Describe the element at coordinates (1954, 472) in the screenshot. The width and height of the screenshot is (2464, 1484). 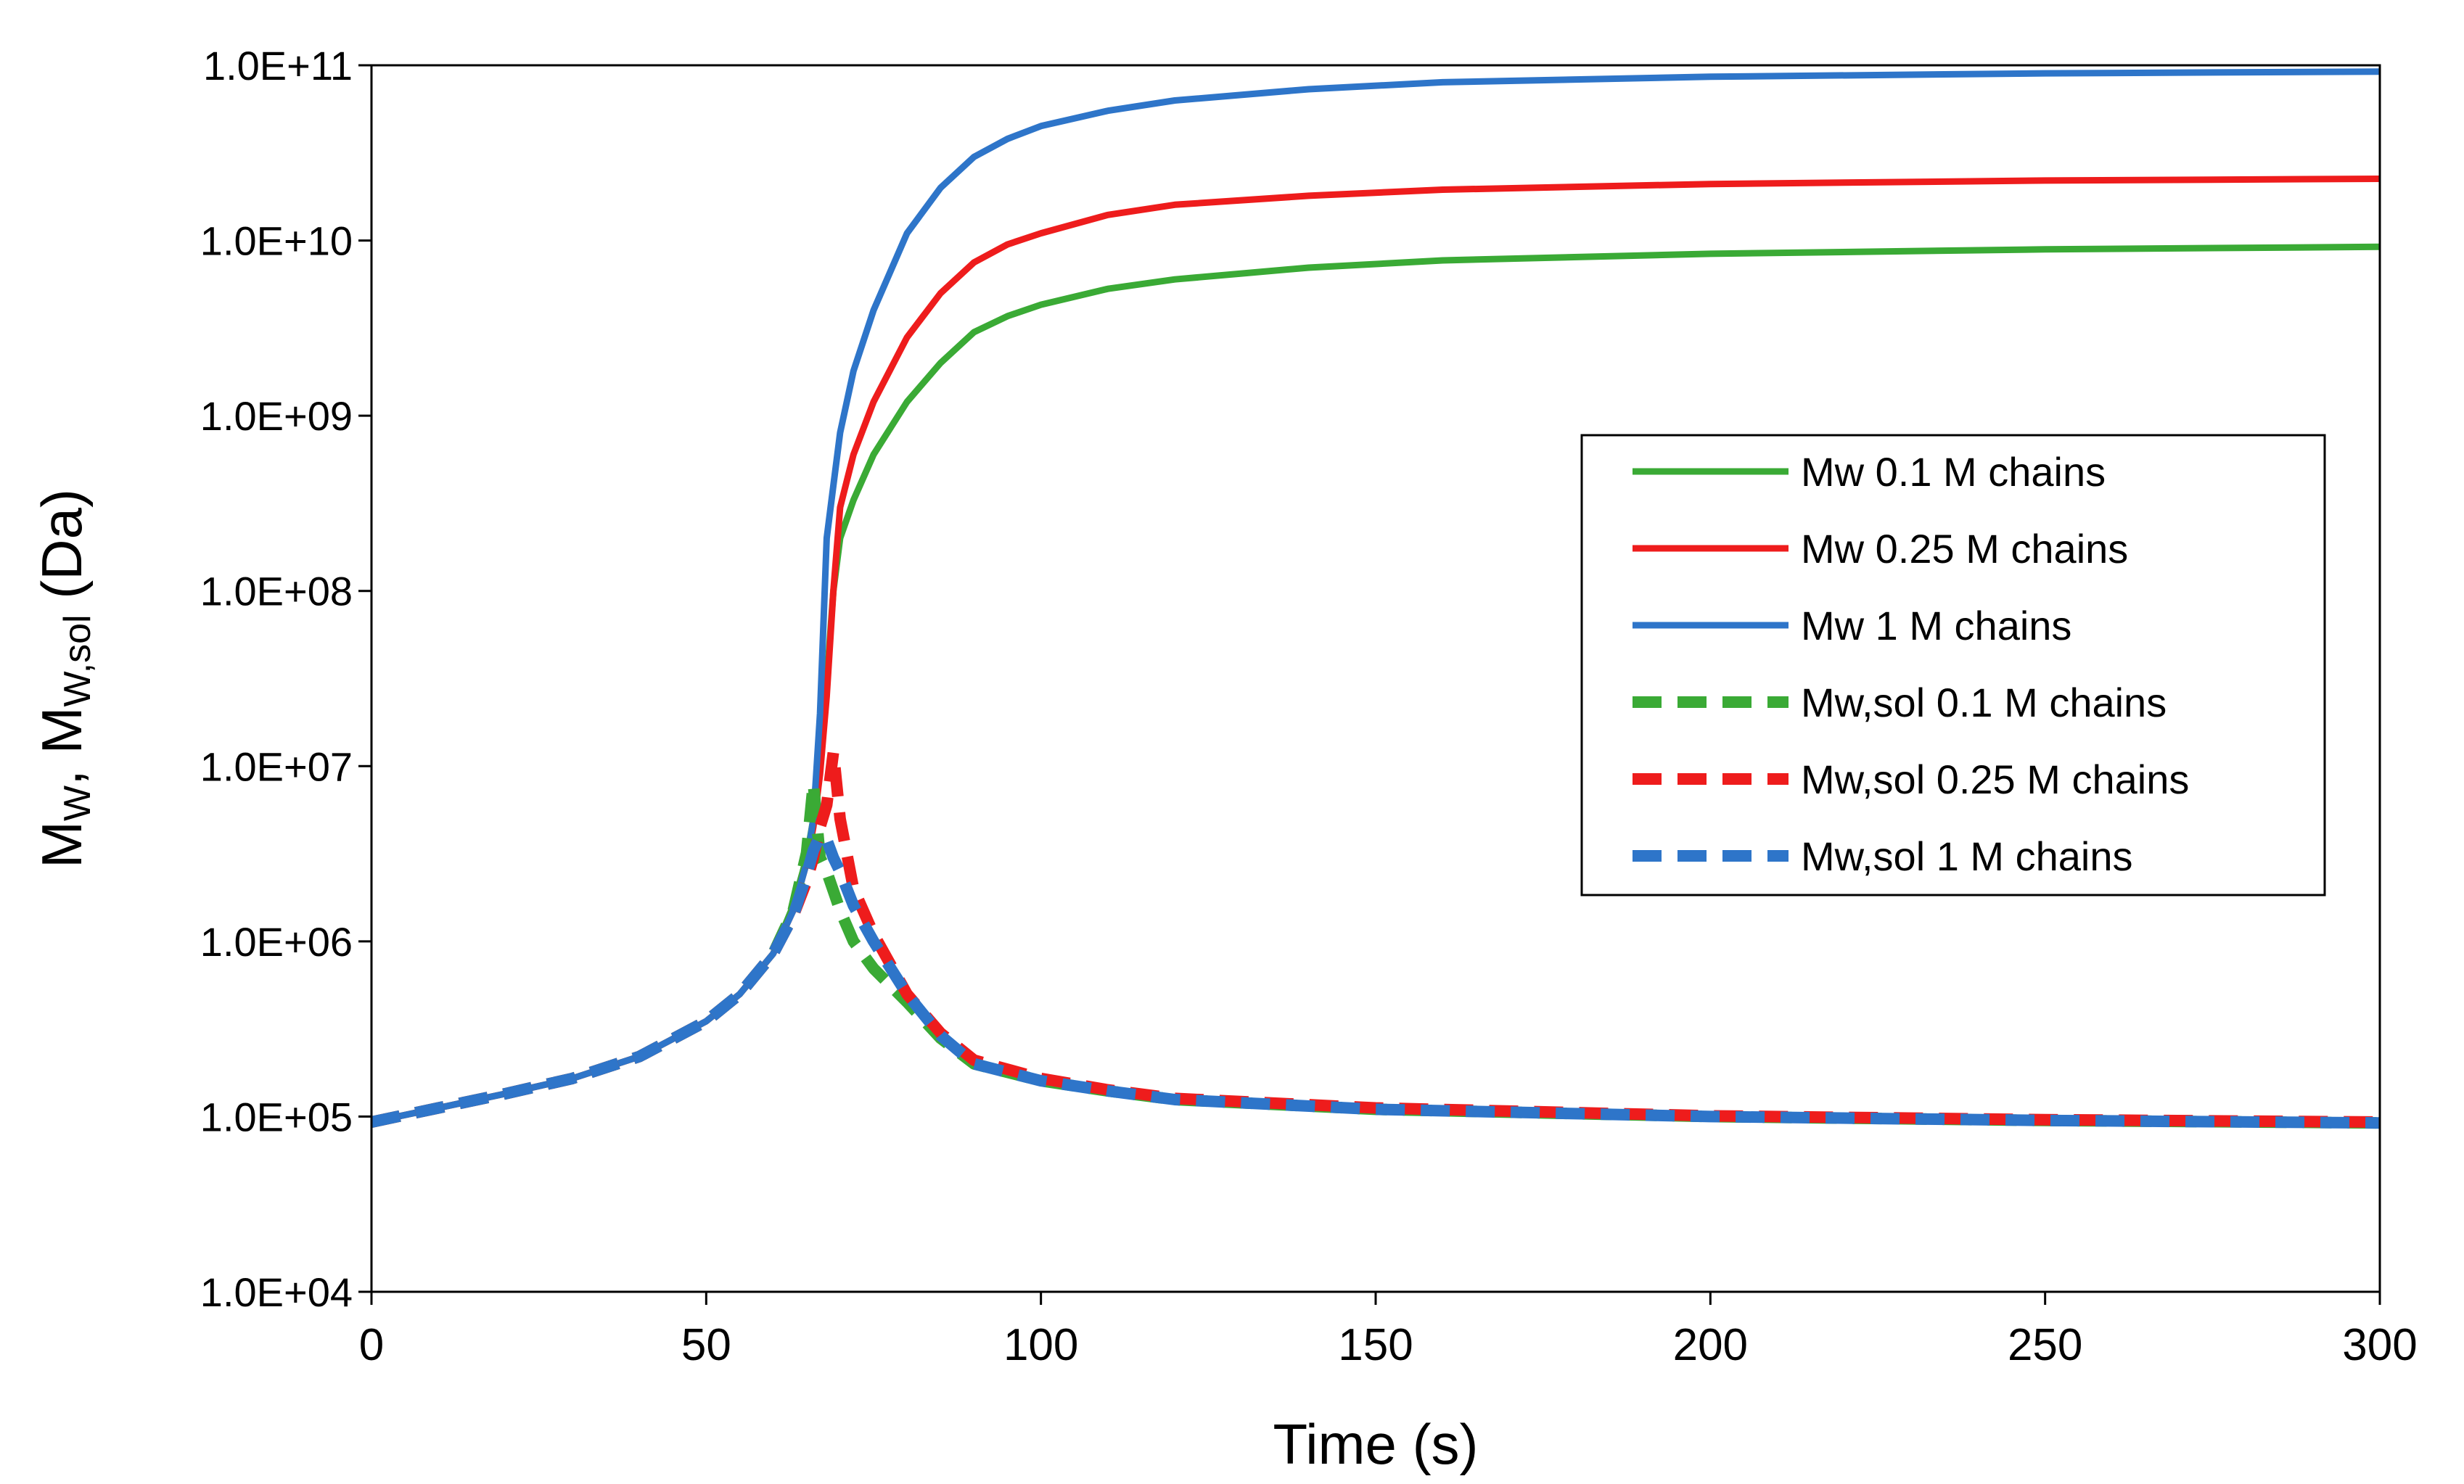
I see `legend-label: Mw 0.1 M chains` at that location.